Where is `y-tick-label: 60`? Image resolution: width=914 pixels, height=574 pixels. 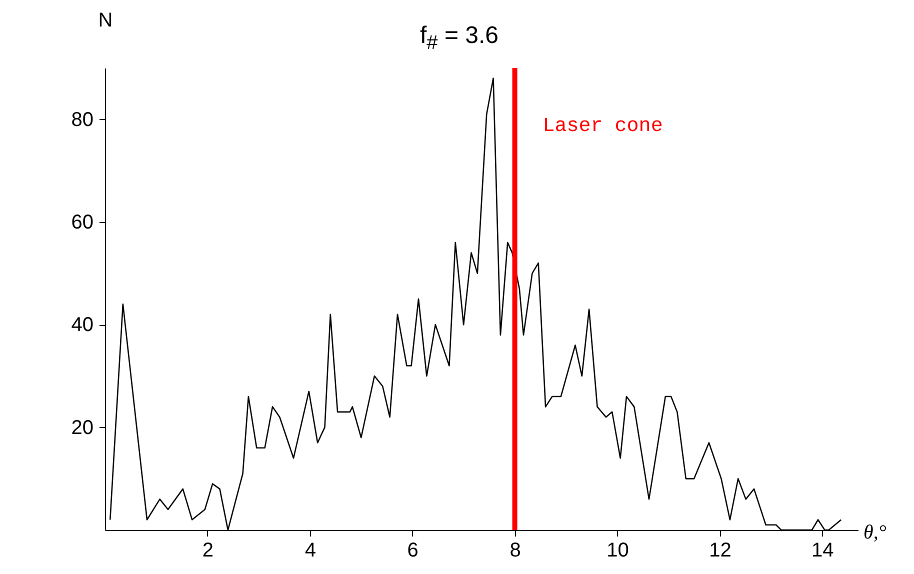
y-tick-label: 60 is located at coordinates (82, 223).